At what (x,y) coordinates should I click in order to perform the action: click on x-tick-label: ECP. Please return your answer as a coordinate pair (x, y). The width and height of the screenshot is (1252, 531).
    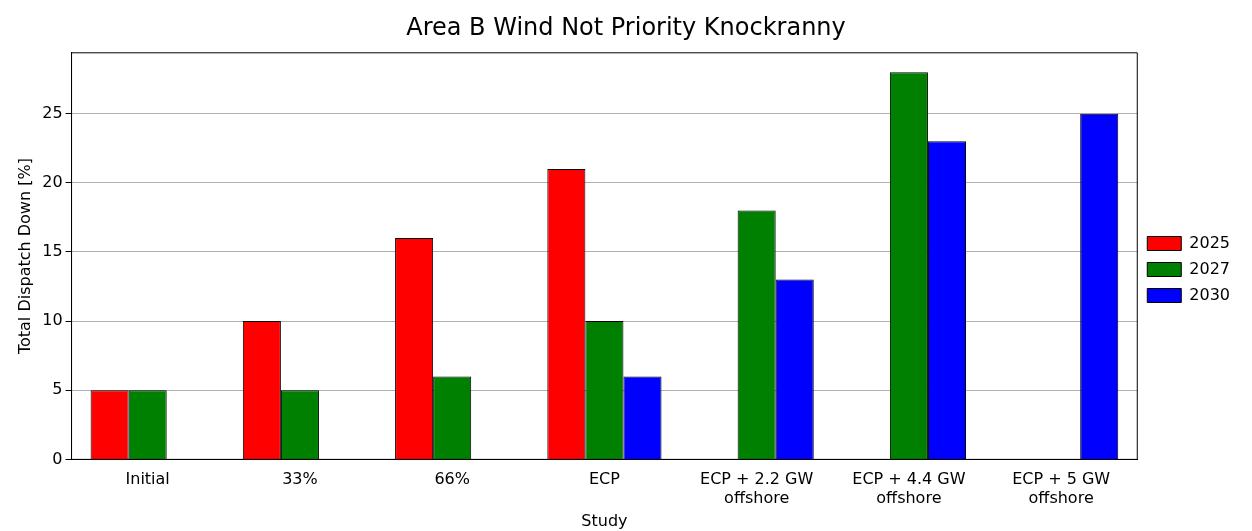
    Looking at the image, I should click on (604, 479).